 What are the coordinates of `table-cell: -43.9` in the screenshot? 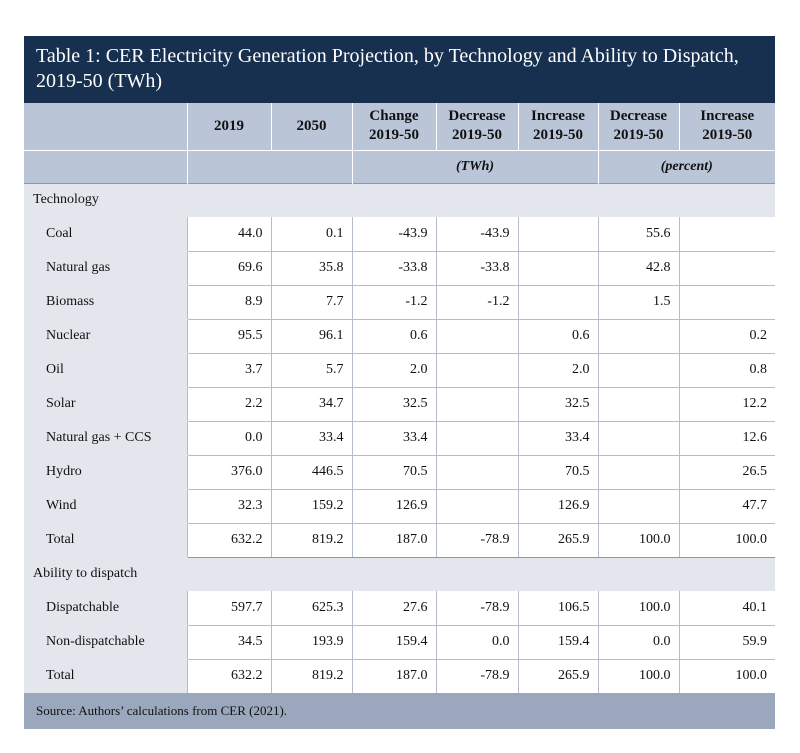 It's located at (393, 234).